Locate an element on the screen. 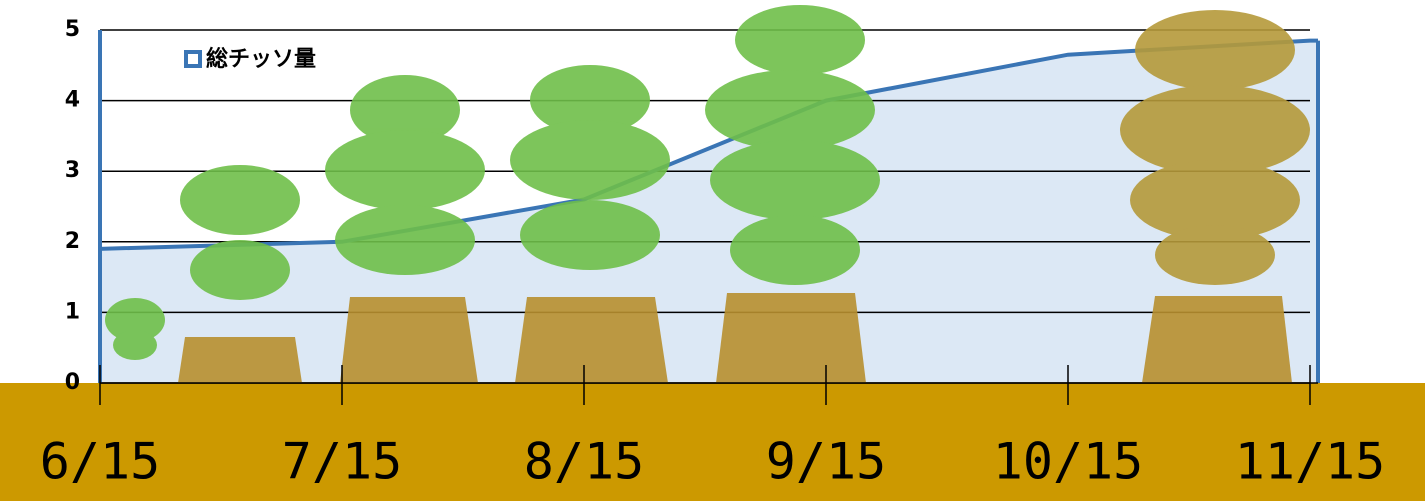 The image size is (1425, 501). x-tick-label: 9/15 is located at coordinates (826, 462).